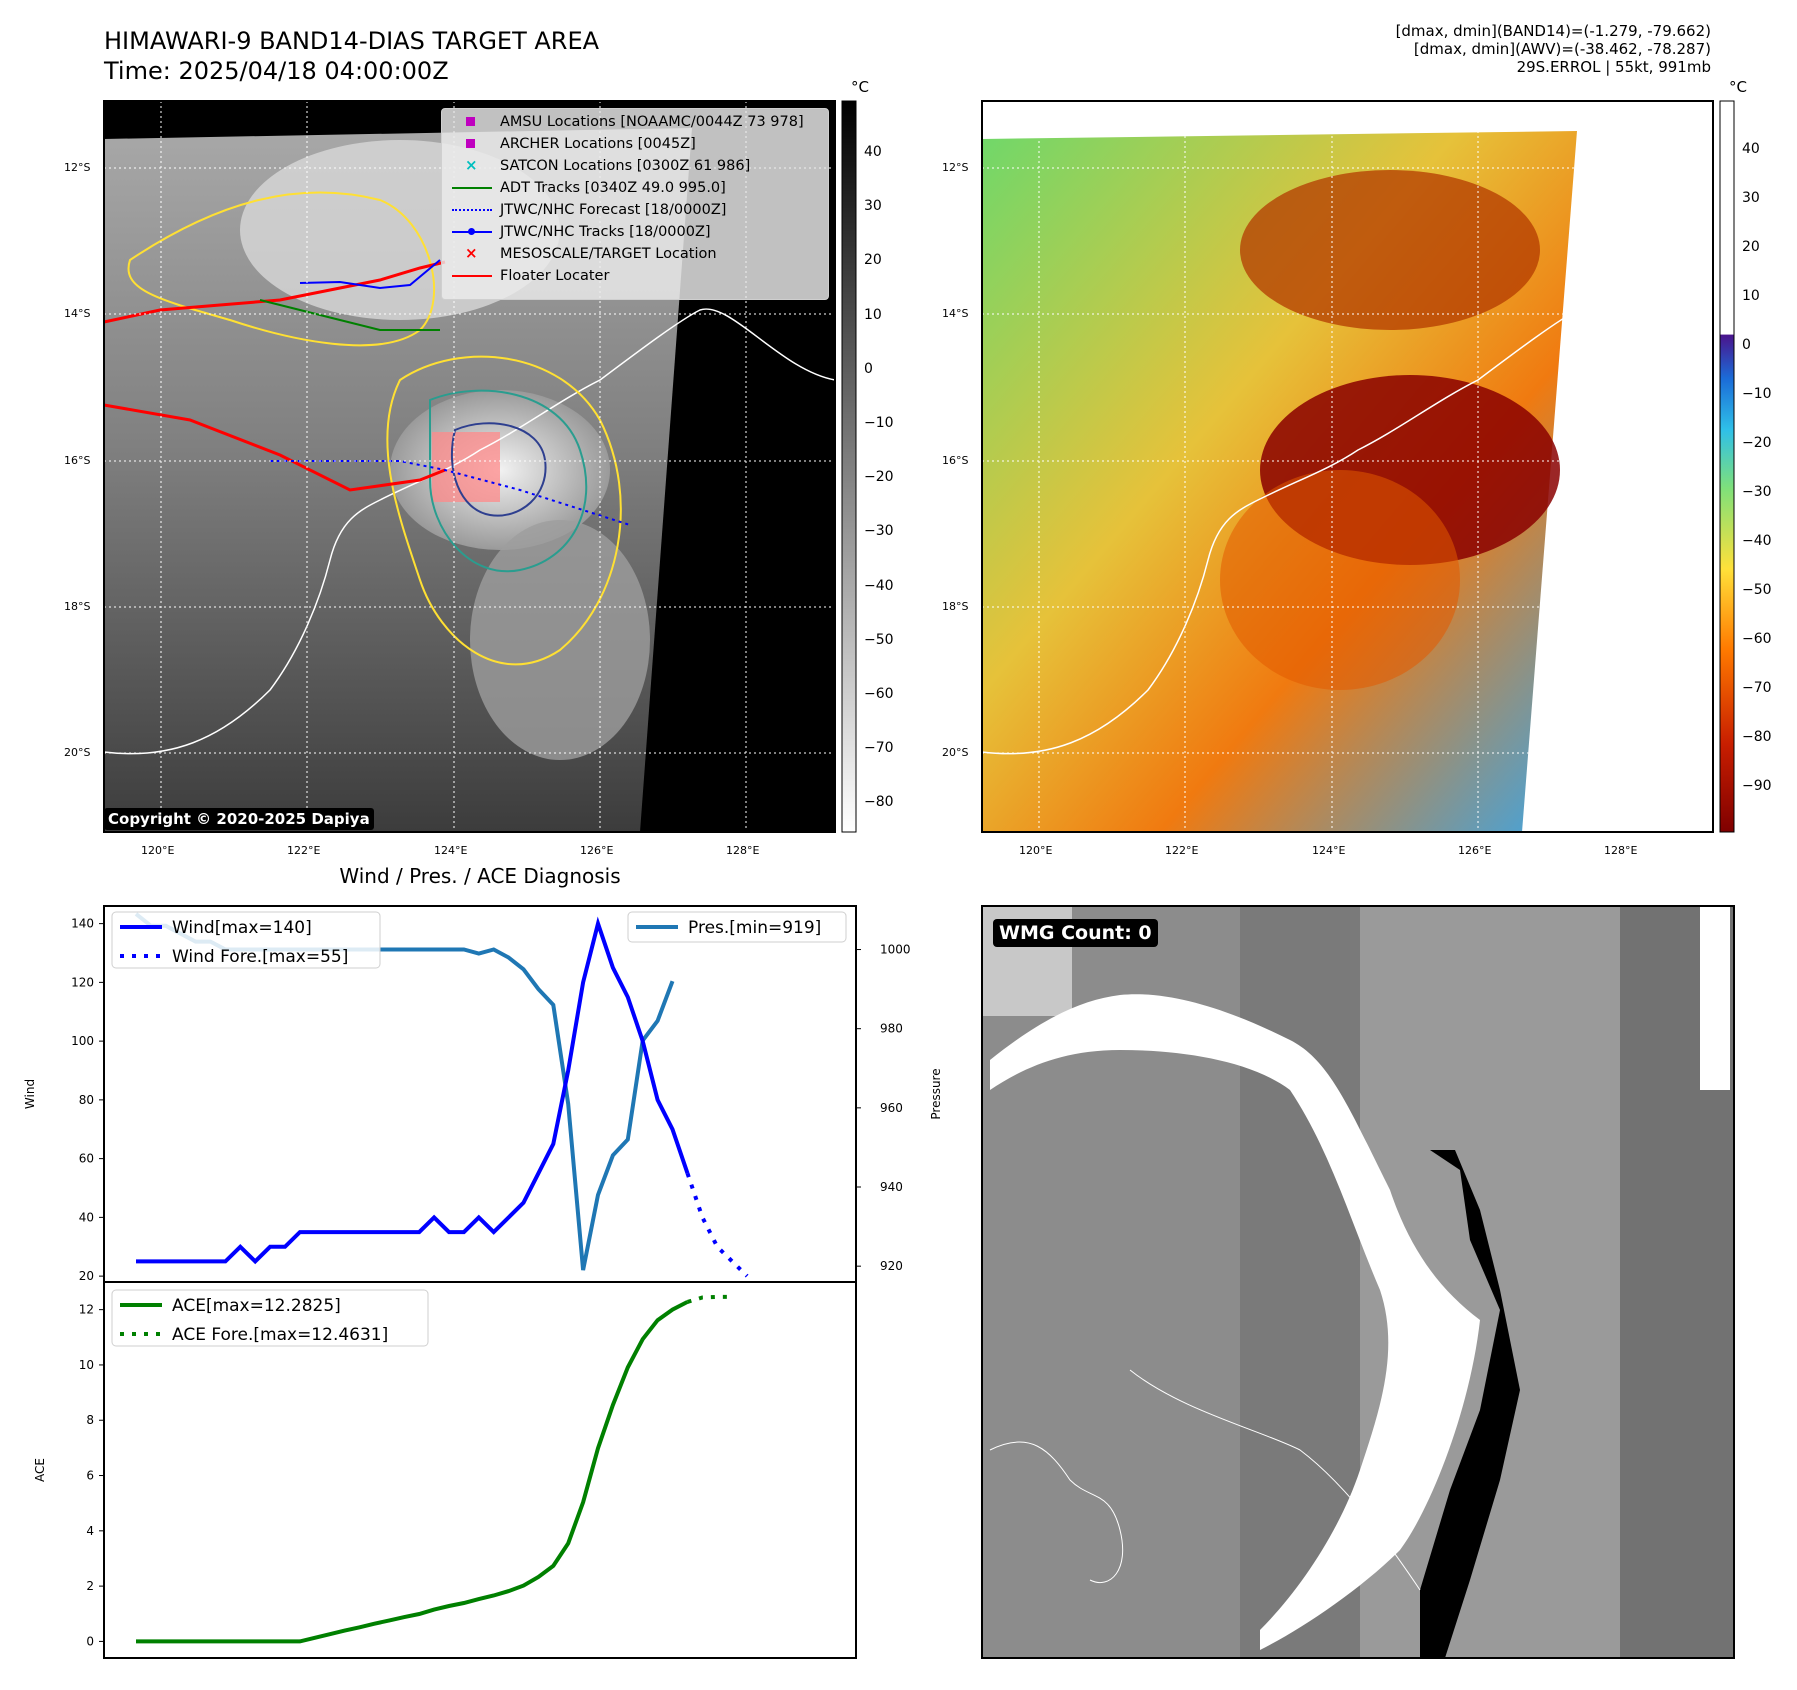  Describe the element at coordinates (246, 940) in the screenshot. I see `wind-legend` at that location.